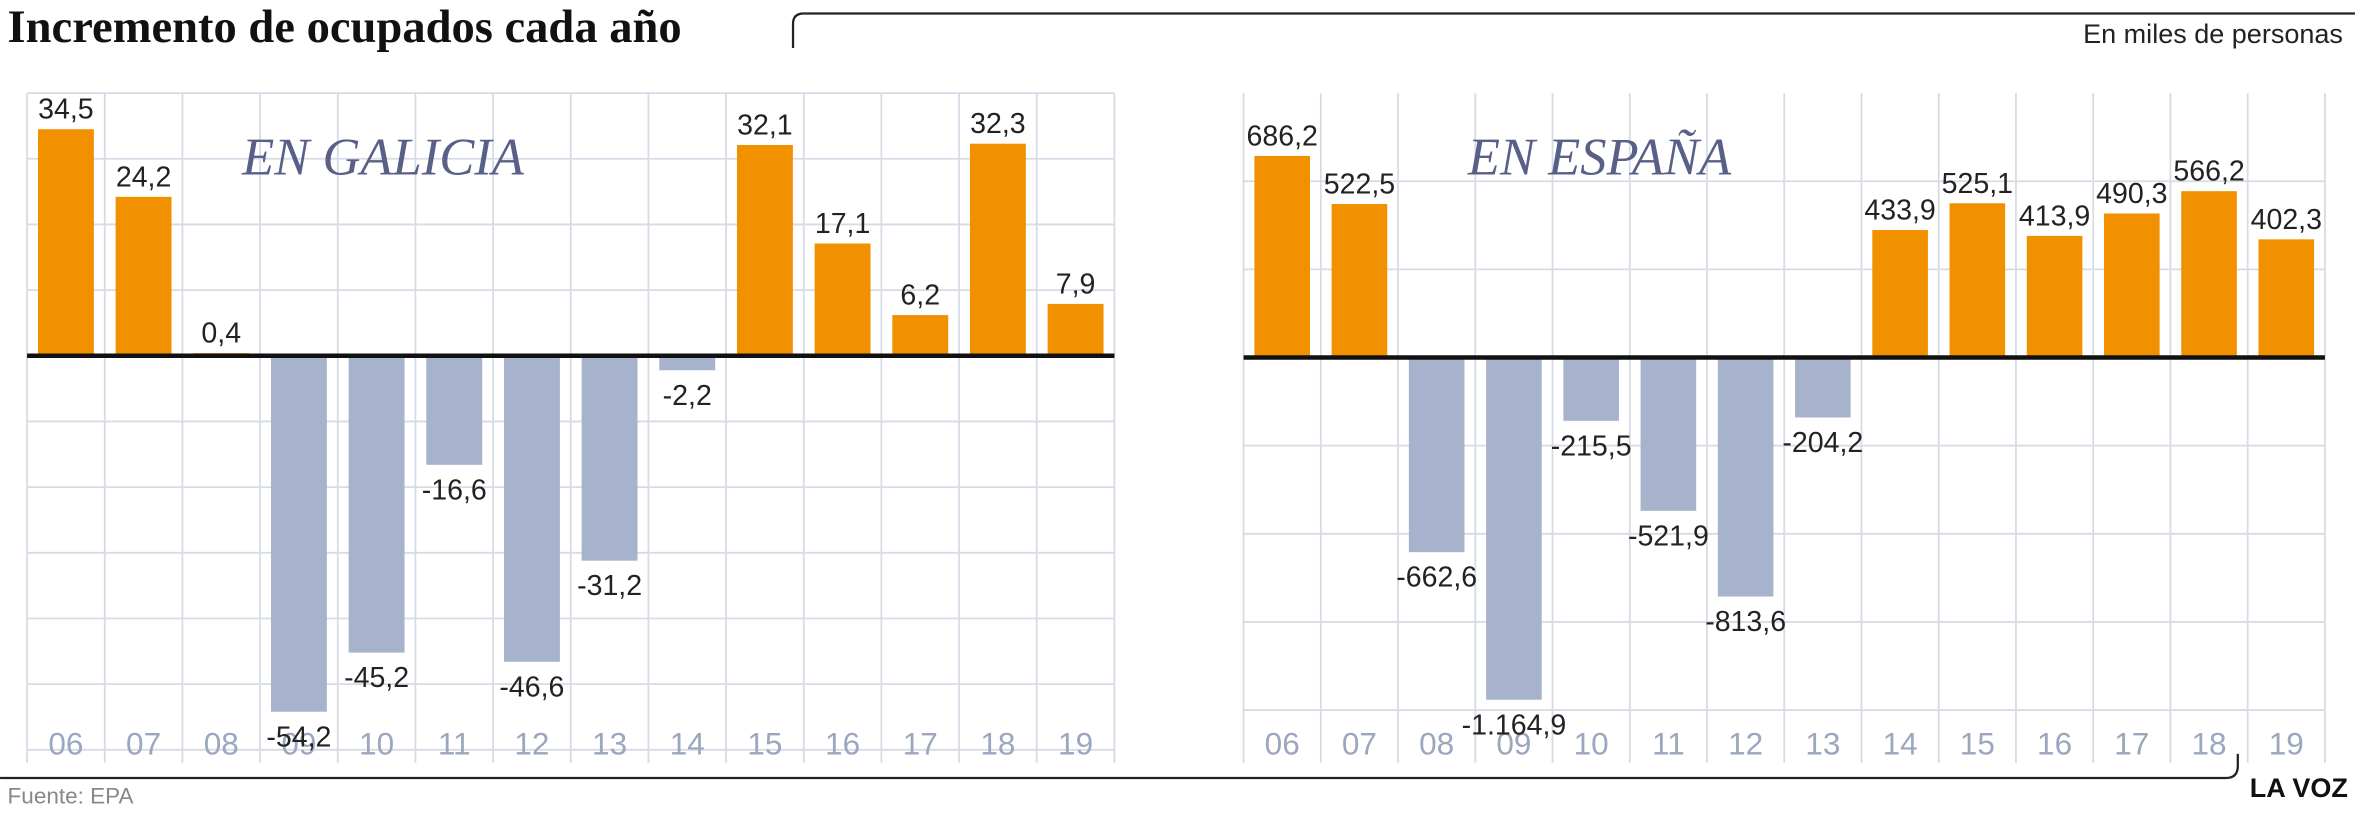 The height and width of the screenshot is (814, 2355). I want to click on value-label: 566,2, so click(2208, 172).